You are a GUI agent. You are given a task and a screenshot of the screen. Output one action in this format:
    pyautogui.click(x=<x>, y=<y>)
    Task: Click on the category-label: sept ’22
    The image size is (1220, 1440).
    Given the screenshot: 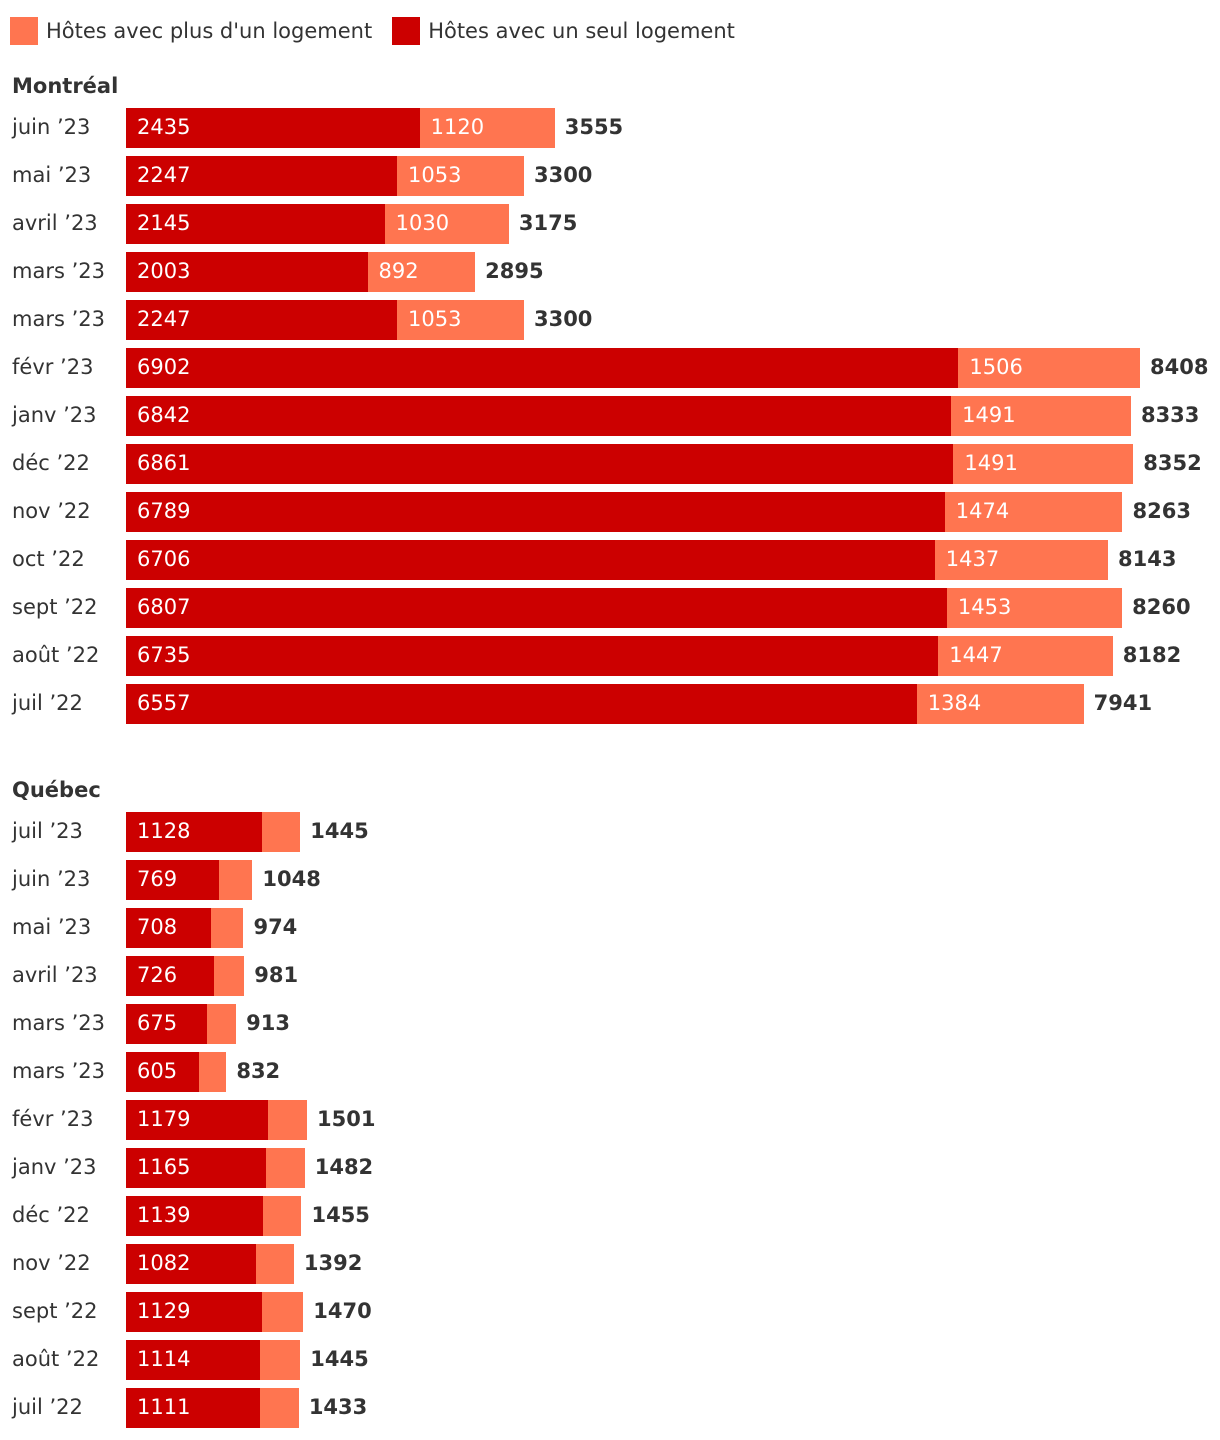 What is the action you would take?
    pyautogui.click(x=55, y=1311)
    